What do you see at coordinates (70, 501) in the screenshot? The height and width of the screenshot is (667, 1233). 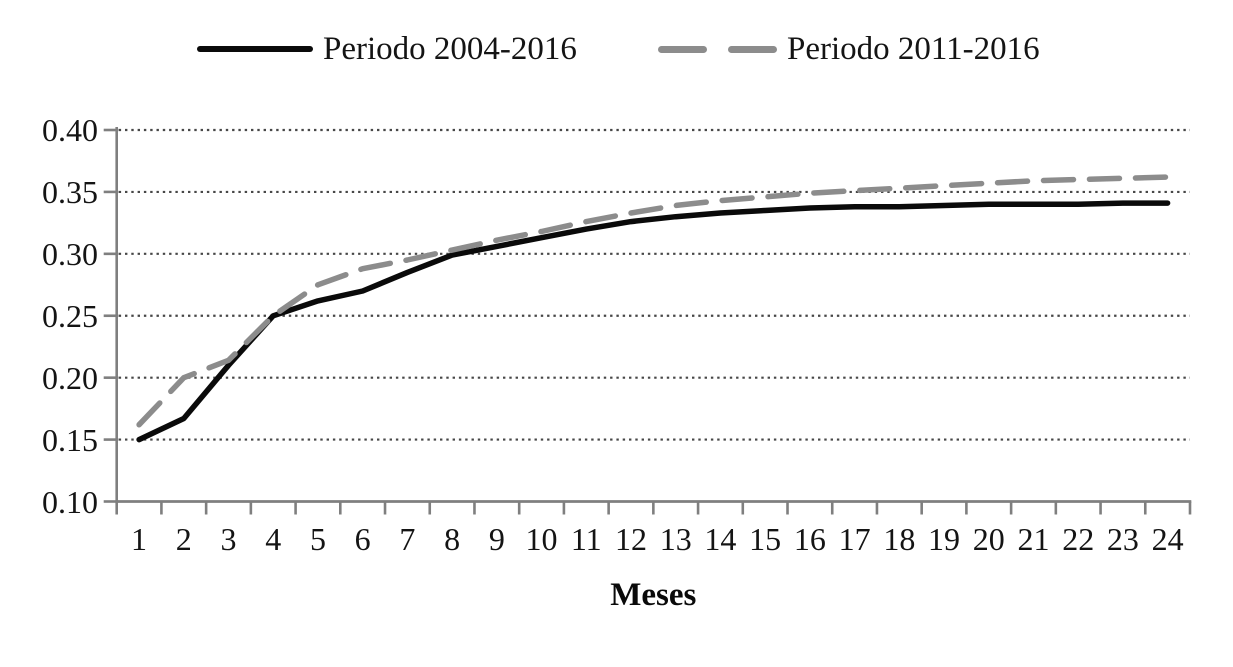 I see `y-tick-label: 0.10` at bounding box center [70, 501].